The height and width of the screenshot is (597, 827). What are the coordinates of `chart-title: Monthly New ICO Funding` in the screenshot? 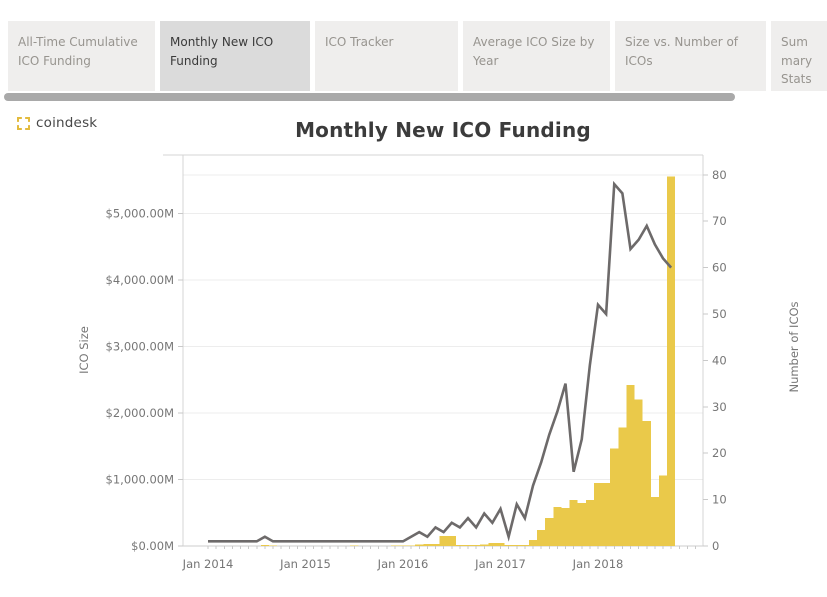 It's located at (443, 130).